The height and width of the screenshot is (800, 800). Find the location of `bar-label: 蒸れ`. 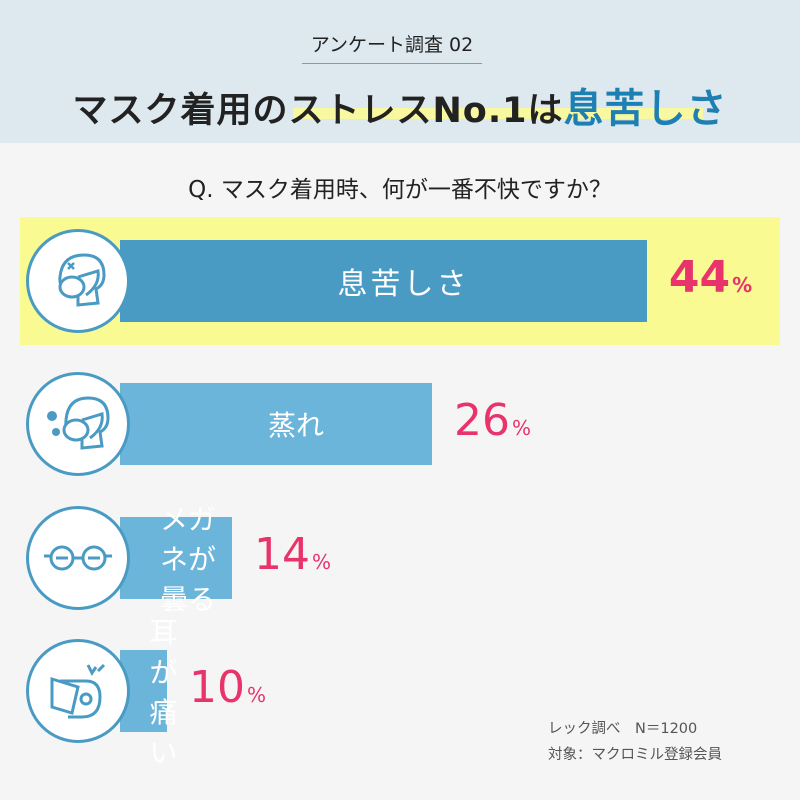

bar-label: 蒸れ is located at coordinates (295, 425).